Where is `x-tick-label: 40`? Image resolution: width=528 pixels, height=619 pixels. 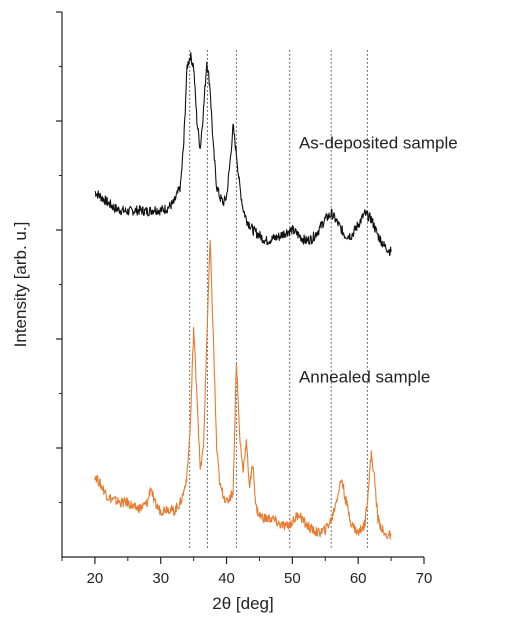 x-tick-label: 40 is located at coordinates (226, 578).